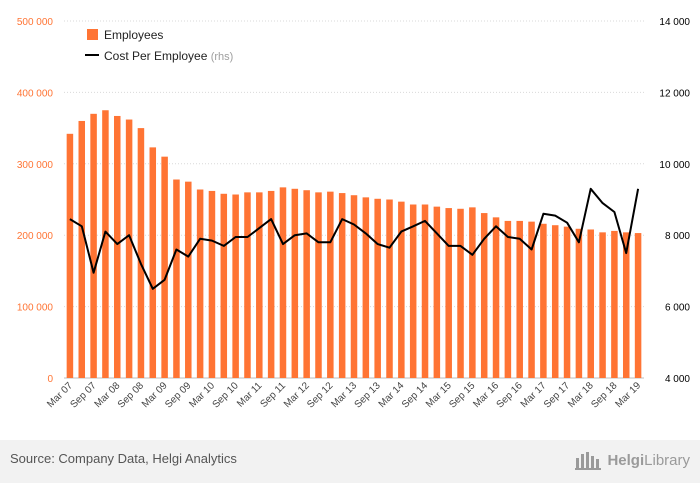 Image resolution: width=700 pixels, height=483 pixels. What do you see at coordinates (588, 461) in the screenshot?
I see `library-icon` at bounding box center [588, 461].